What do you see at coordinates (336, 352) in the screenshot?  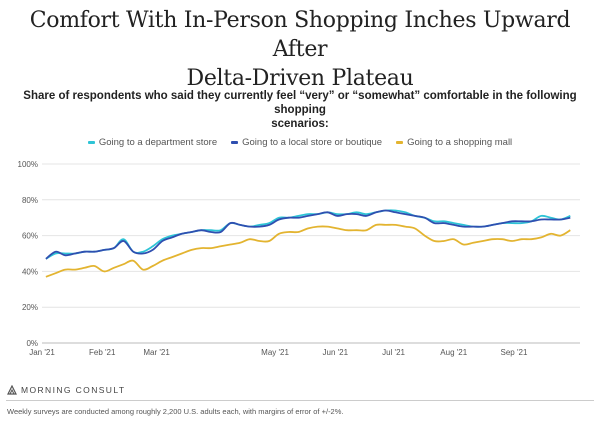 I see `x-tick-label: Jun '21` at bounding box center [336, 352].